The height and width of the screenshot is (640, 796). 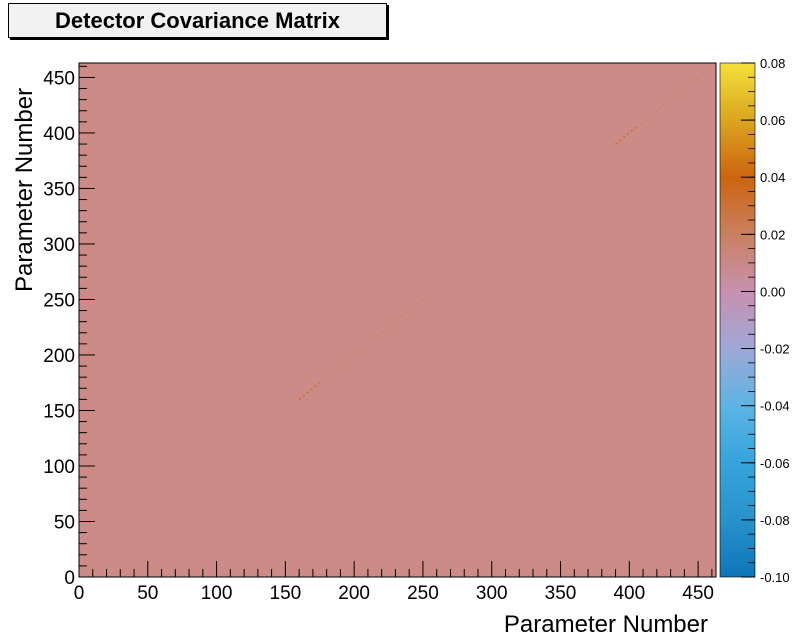 I want to click on y-tick-label: 250, so click(x=59, y=300).